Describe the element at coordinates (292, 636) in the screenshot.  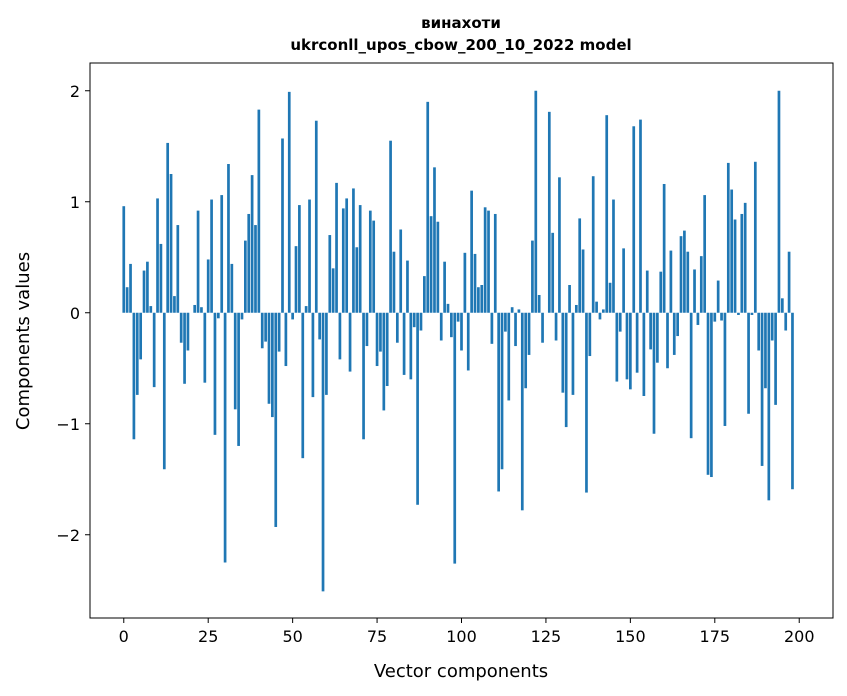
I see `x-tick-label: 50` at that location.